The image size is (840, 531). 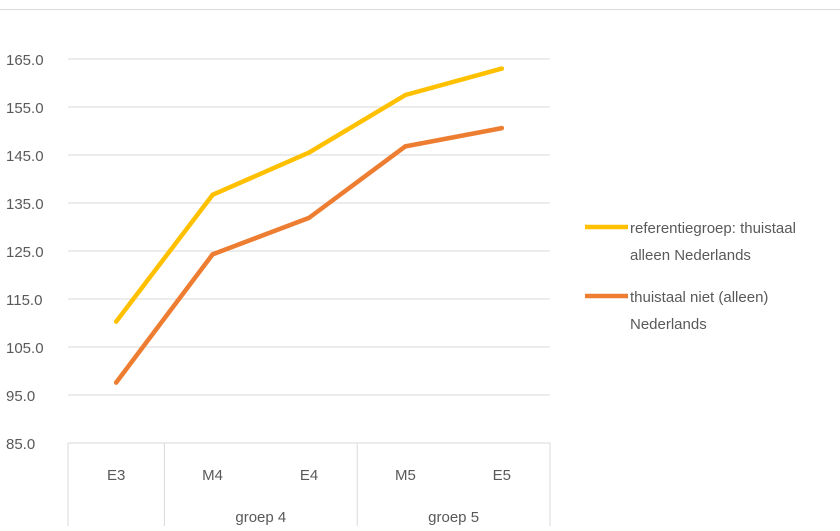 What do you see at coordinates (25, 60) in the screenshot?
I see `y-tick-label: 165.0` at bounding box center [25, 60].